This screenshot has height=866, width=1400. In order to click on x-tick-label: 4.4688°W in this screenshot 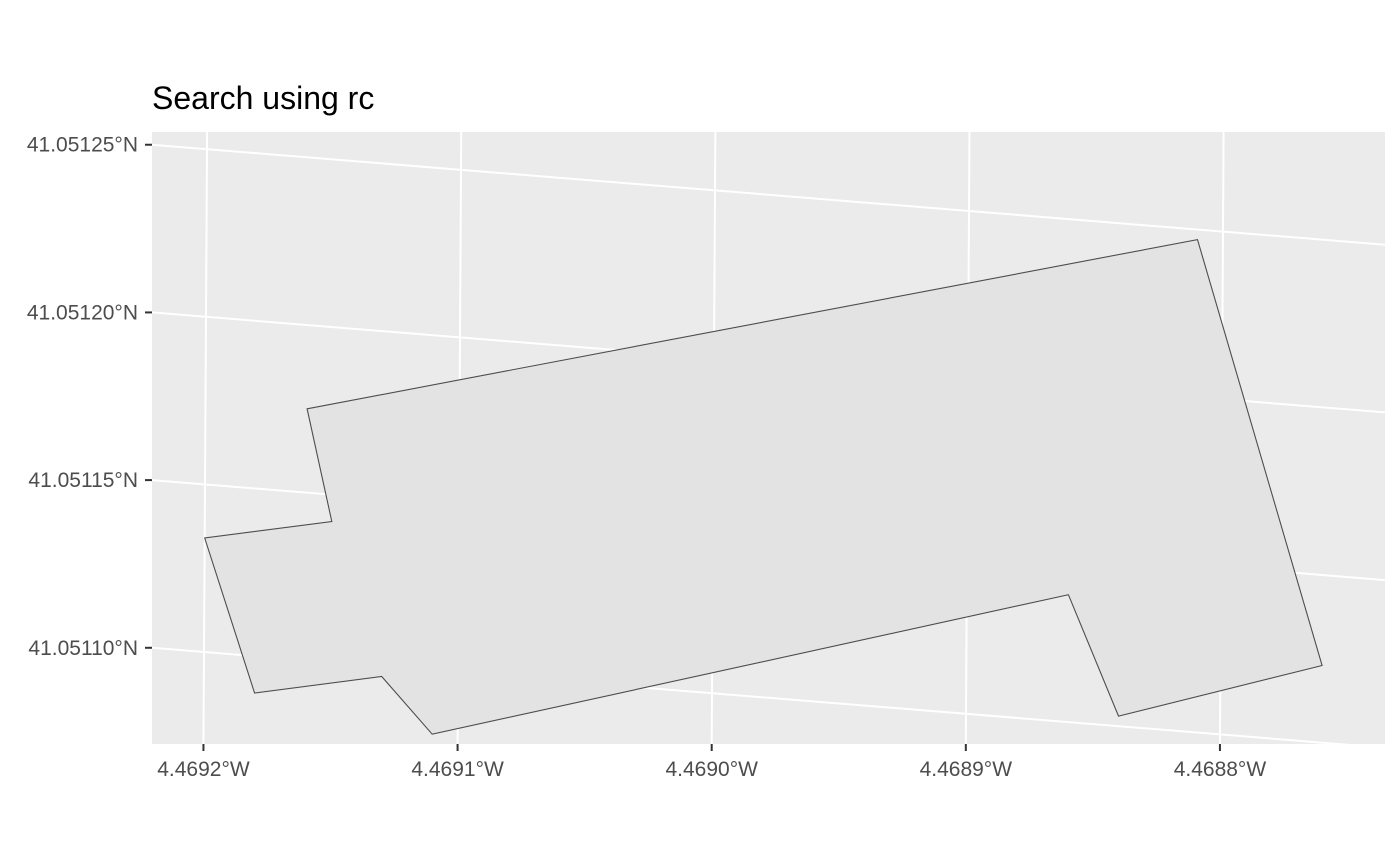, I will do `click(1220, 769)`.